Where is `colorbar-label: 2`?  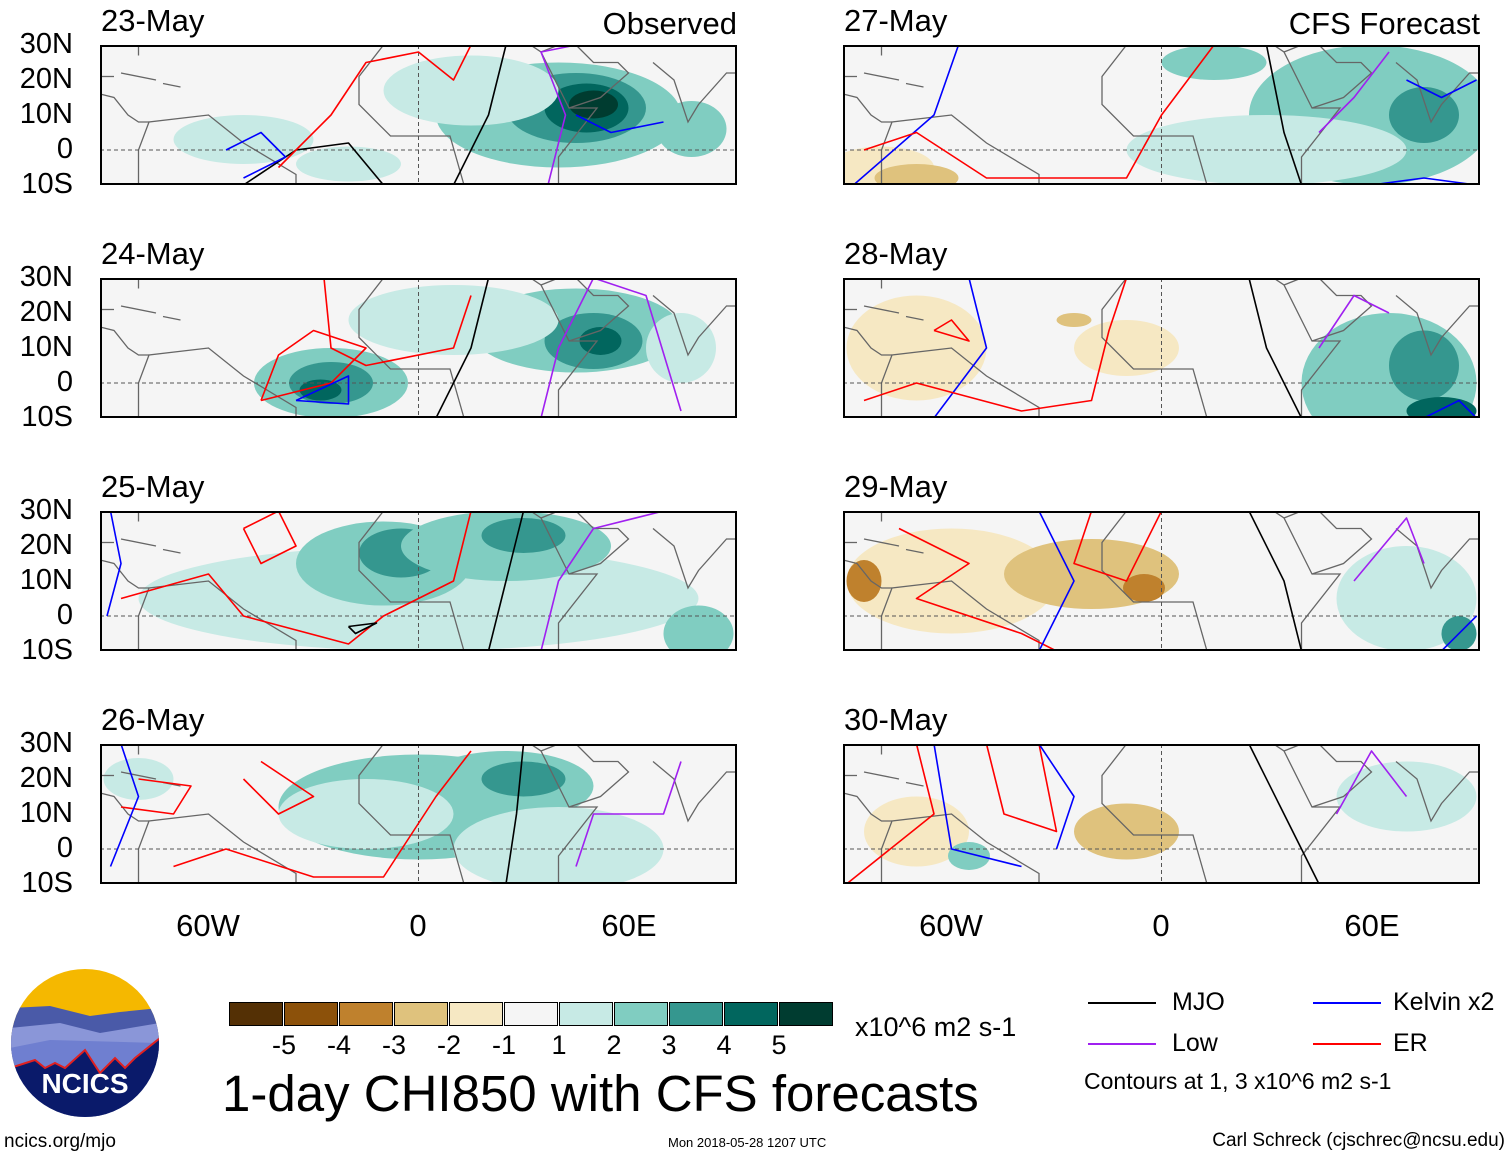 colorbar-label: 2 is located at coordinates (614, 1045).